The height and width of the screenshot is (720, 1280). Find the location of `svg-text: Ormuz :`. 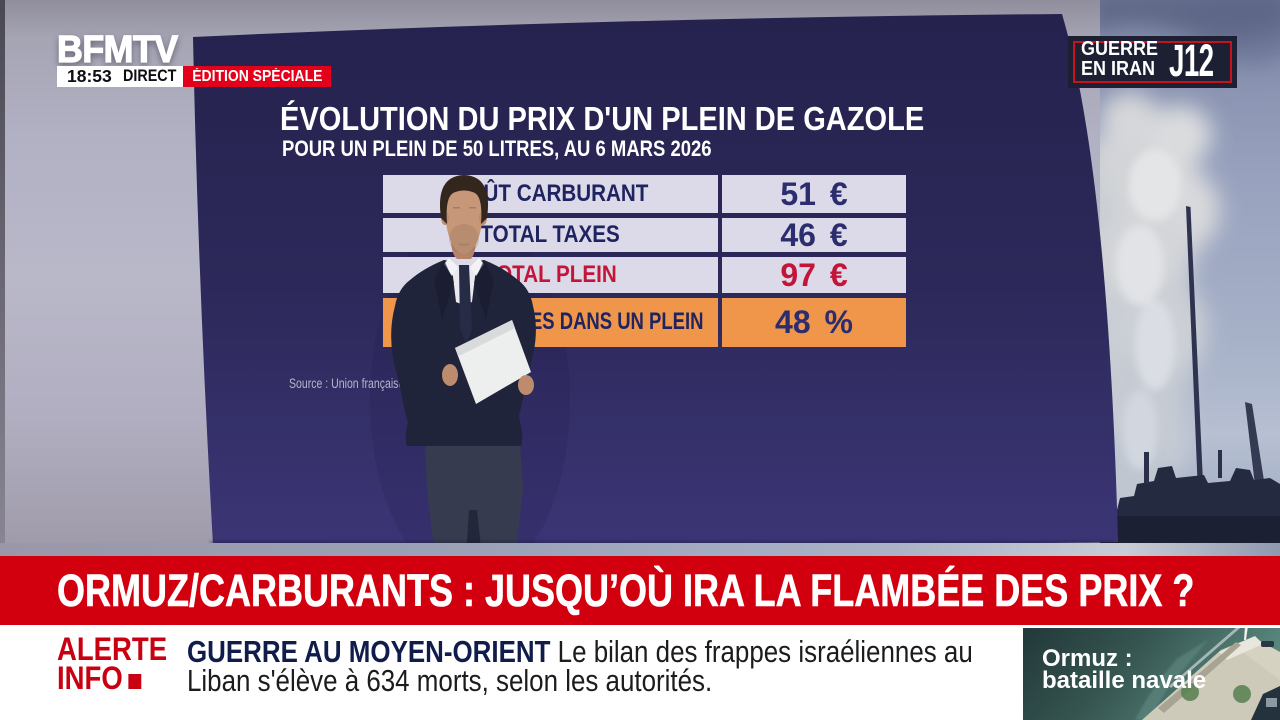

svg-text: Ormuz : is located at coordinates (1087, 658).